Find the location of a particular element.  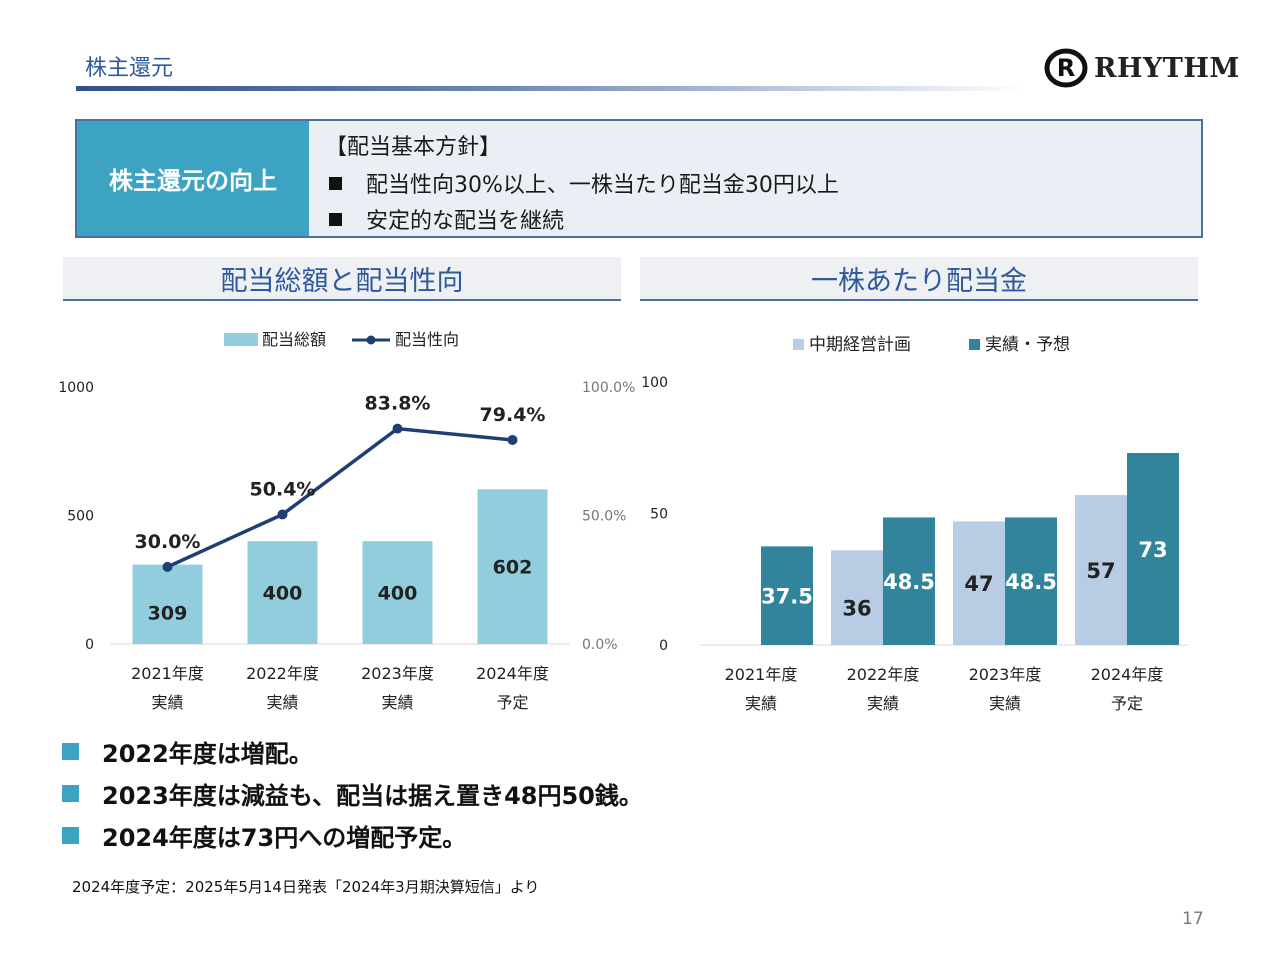

policy-item: 配当性向30%以上、一株当たり配当金30円以上 is located at coordinates (584, 183).